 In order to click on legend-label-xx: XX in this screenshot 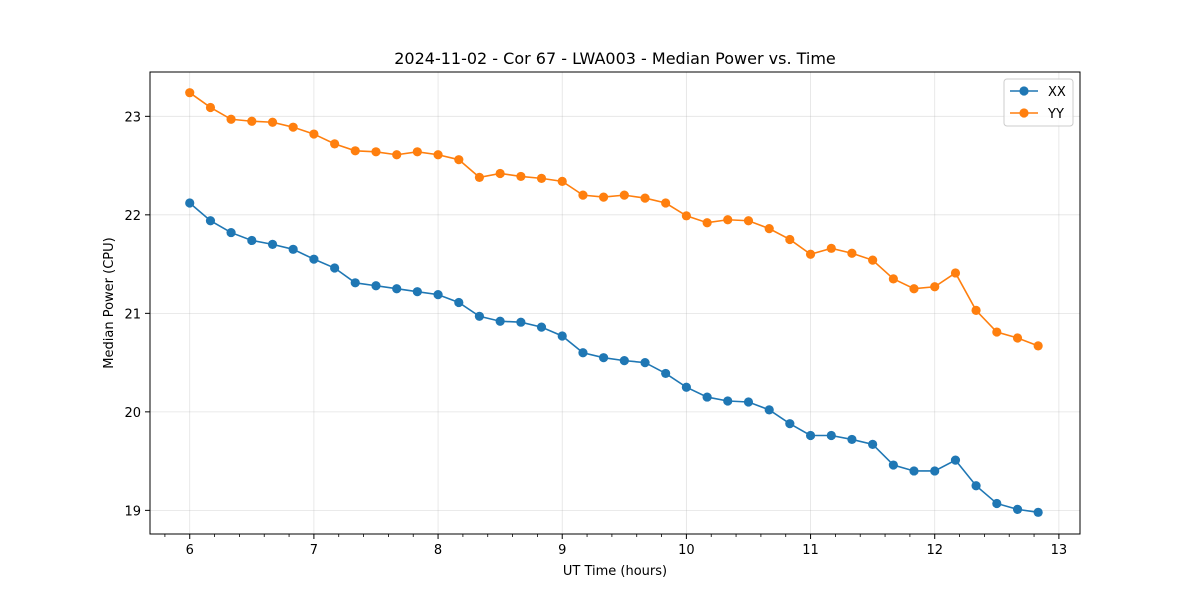, I will do `click(1057, 92)`.